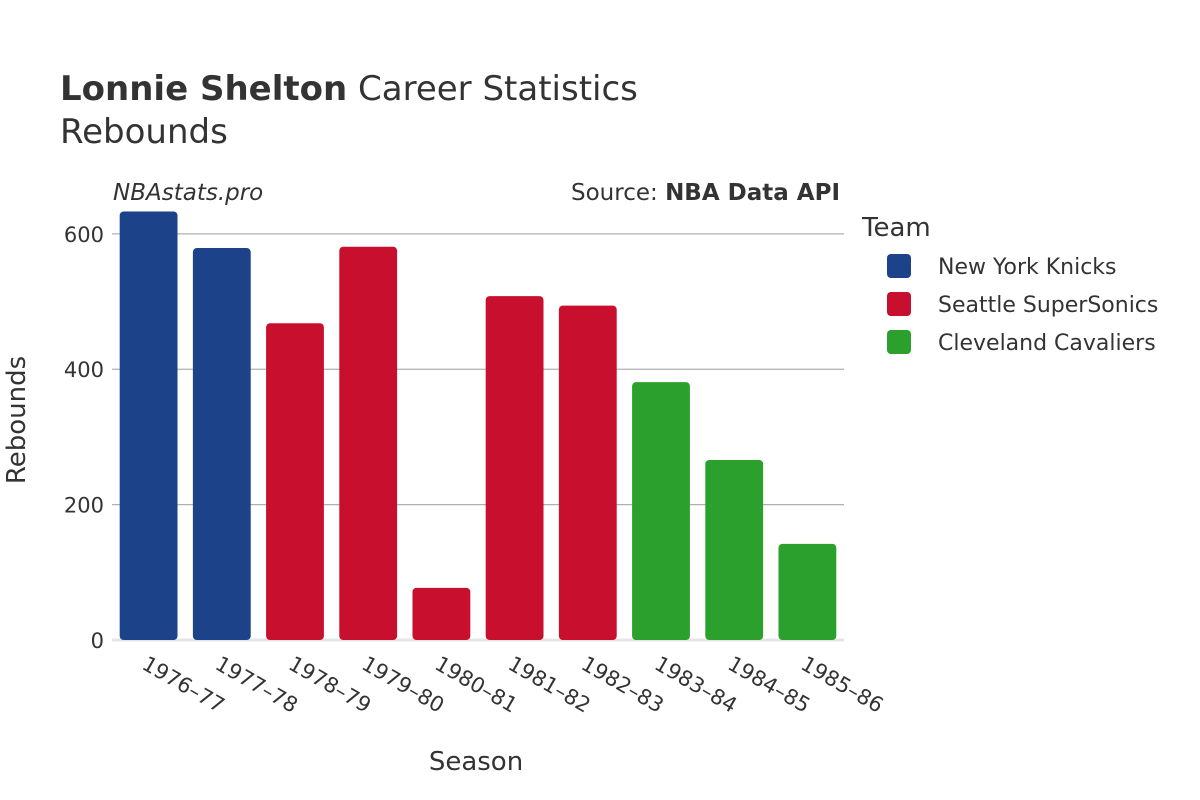 The height and width of the screenshot is (800, 1200). I want to click on chart-subtitle: Rebounds, so click(144, 132).